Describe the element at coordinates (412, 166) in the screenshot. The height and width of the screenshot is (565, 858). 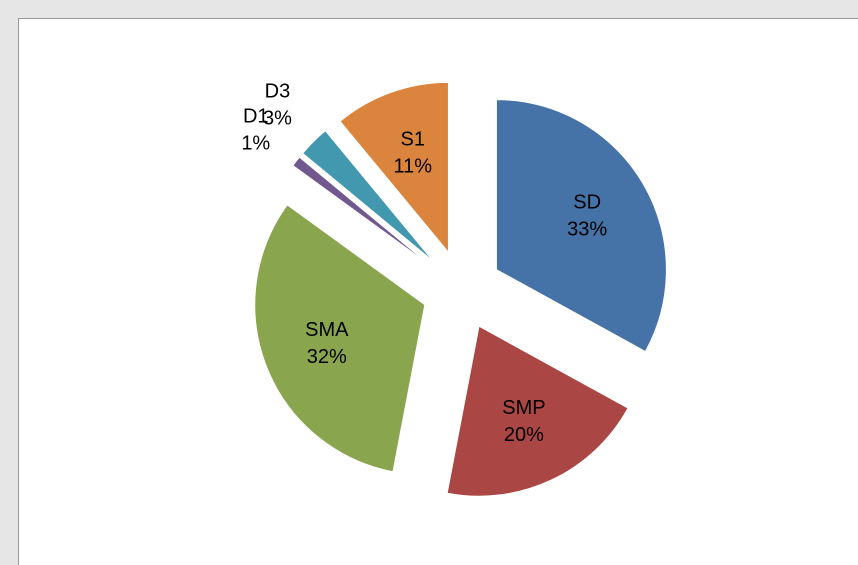
I see `slice-value-label: 11%` at that location.